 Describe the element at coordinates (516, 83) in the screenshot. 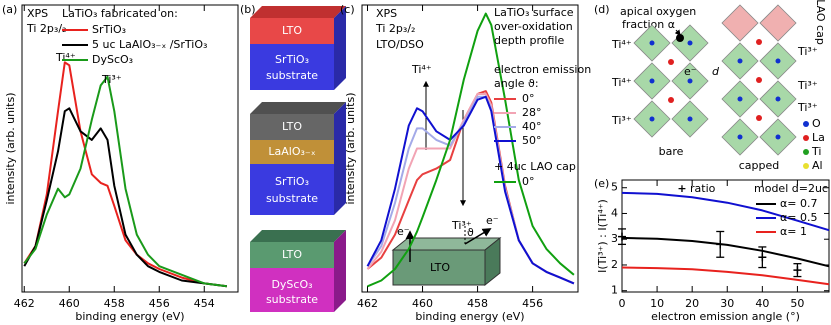

I see `legend-title: angle ϑ:` at that location.